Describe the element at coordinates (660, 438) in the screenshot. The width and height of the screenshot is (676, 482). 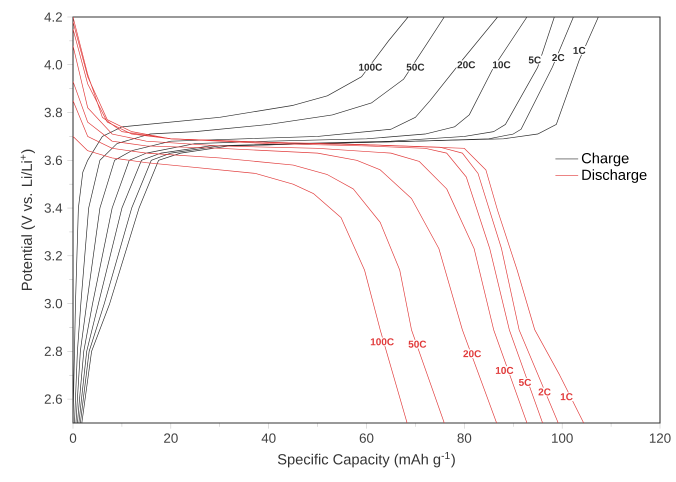
I see `x-tick-label: 120` at that location.